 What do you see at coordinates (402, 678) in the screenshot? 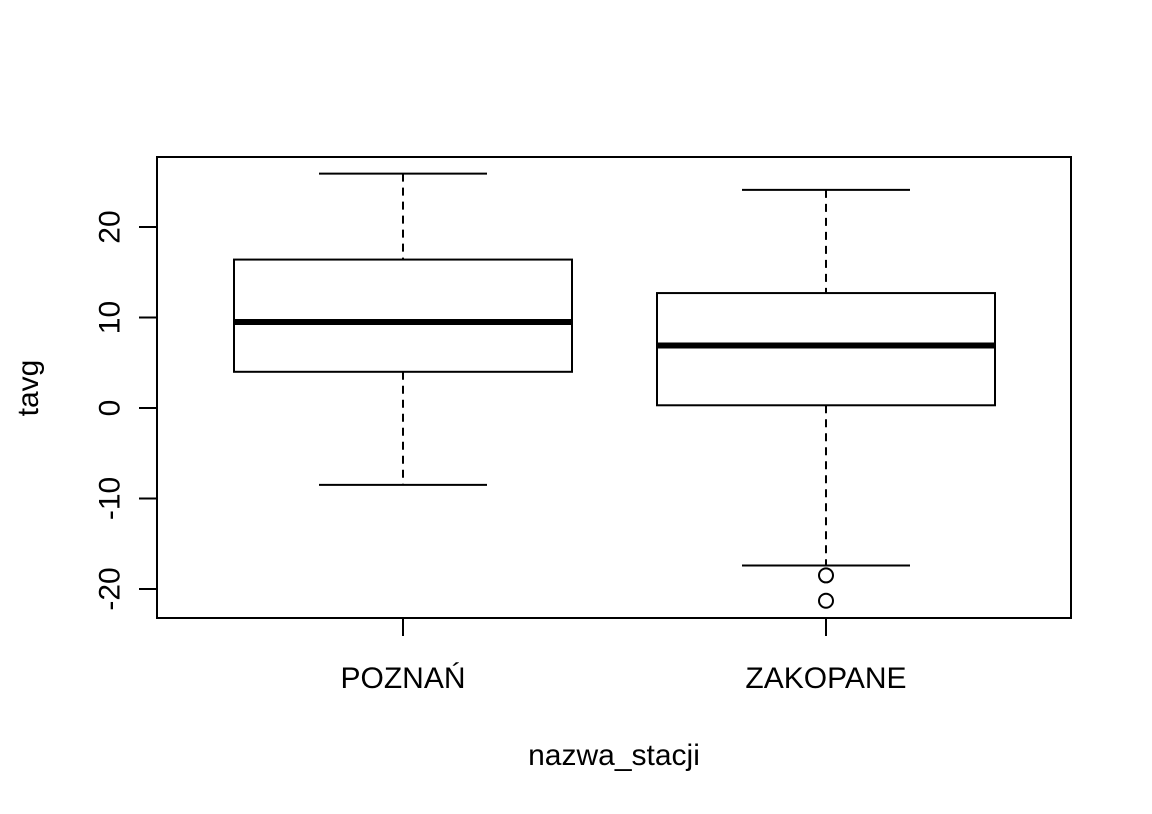
I see `x-tick-label: POZNAŃ` at bounding box center [402, 678].